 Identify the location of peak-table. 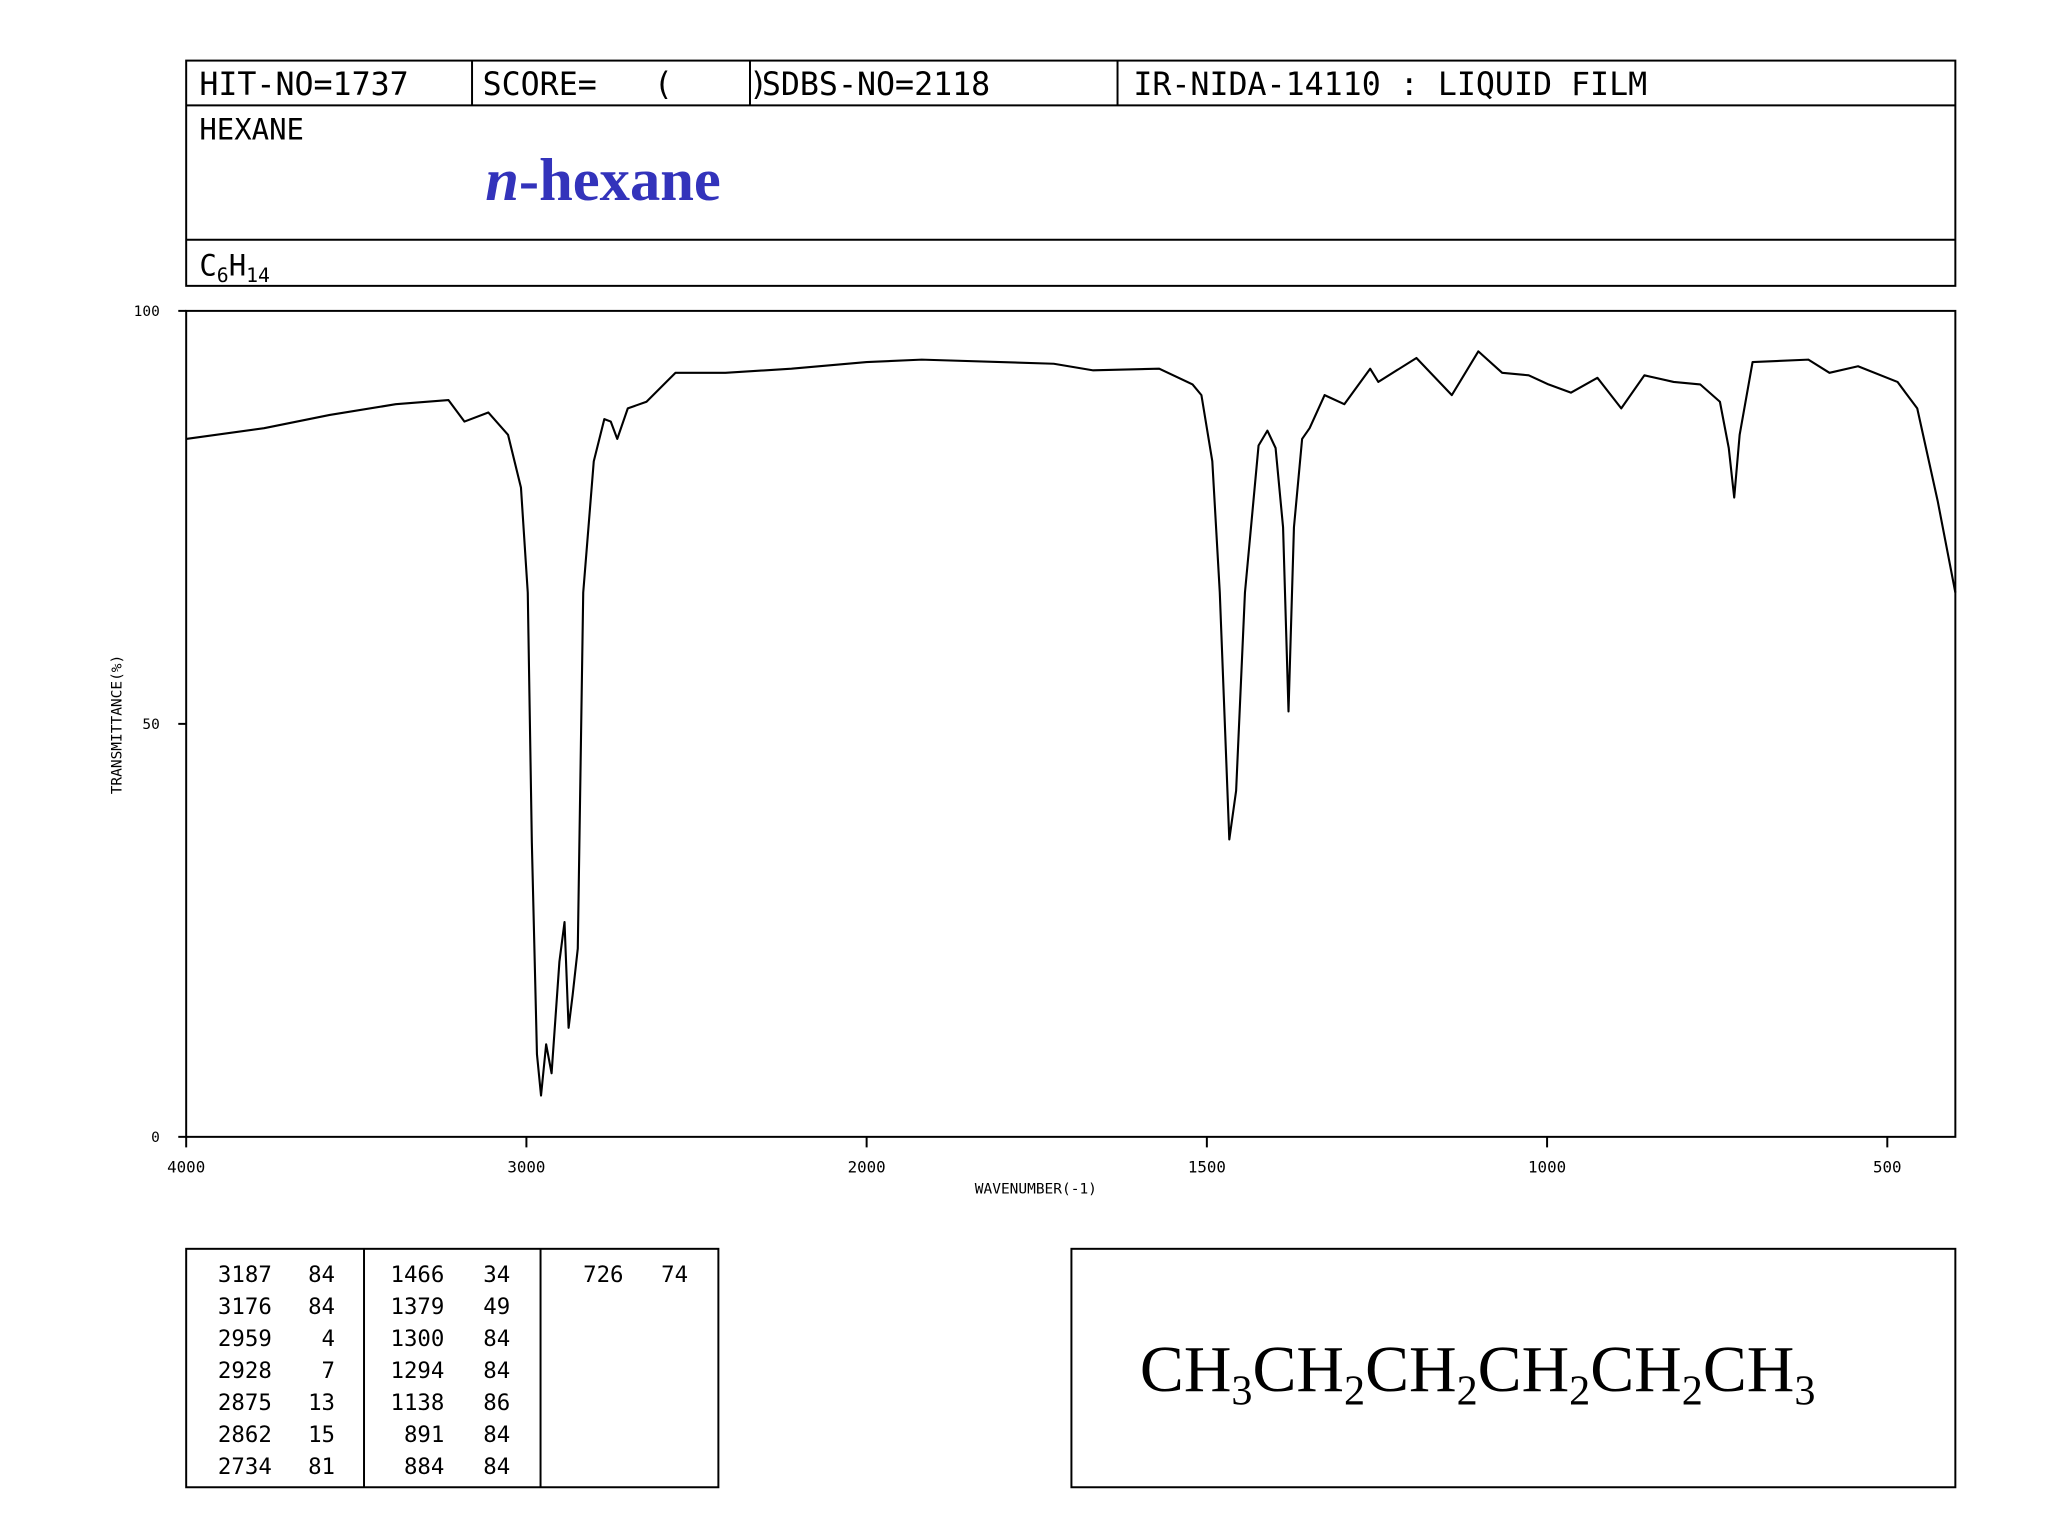
(452, 1368).